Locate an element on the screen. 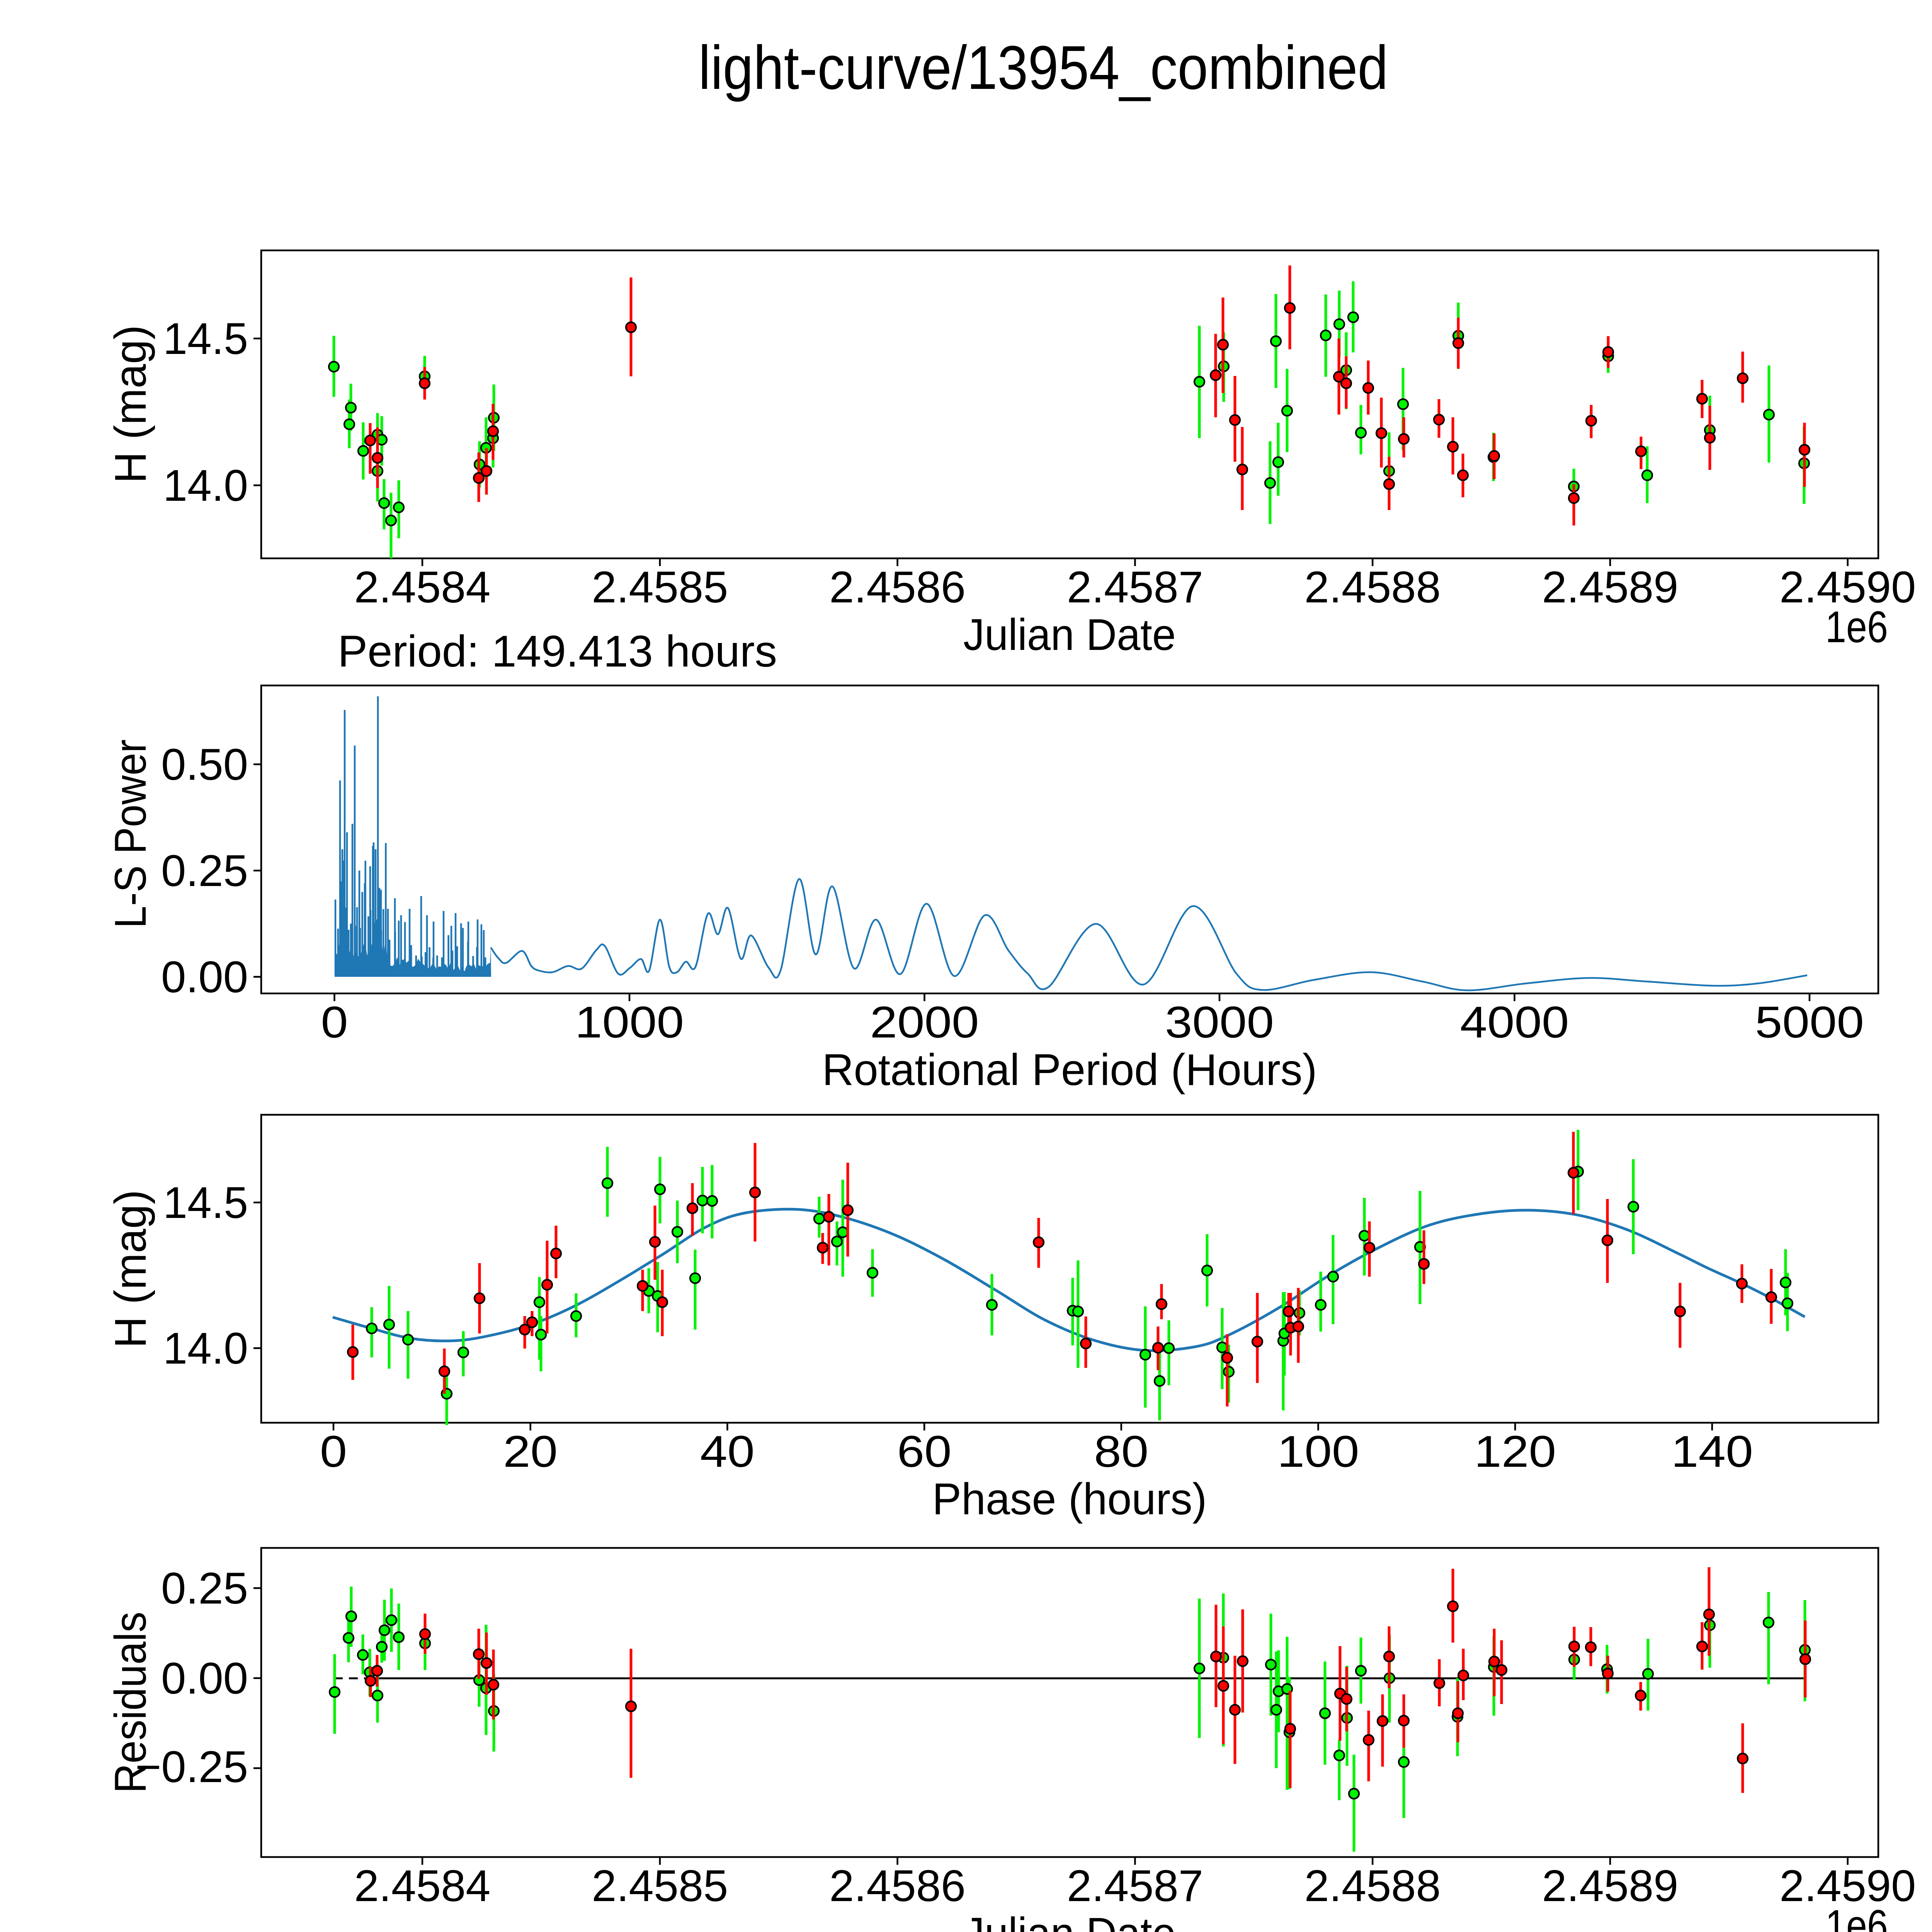 The width and height of the screenshot is (1932, 1932). svg-text: light-curve/13954_combined is located at coordinates (1043, 67).